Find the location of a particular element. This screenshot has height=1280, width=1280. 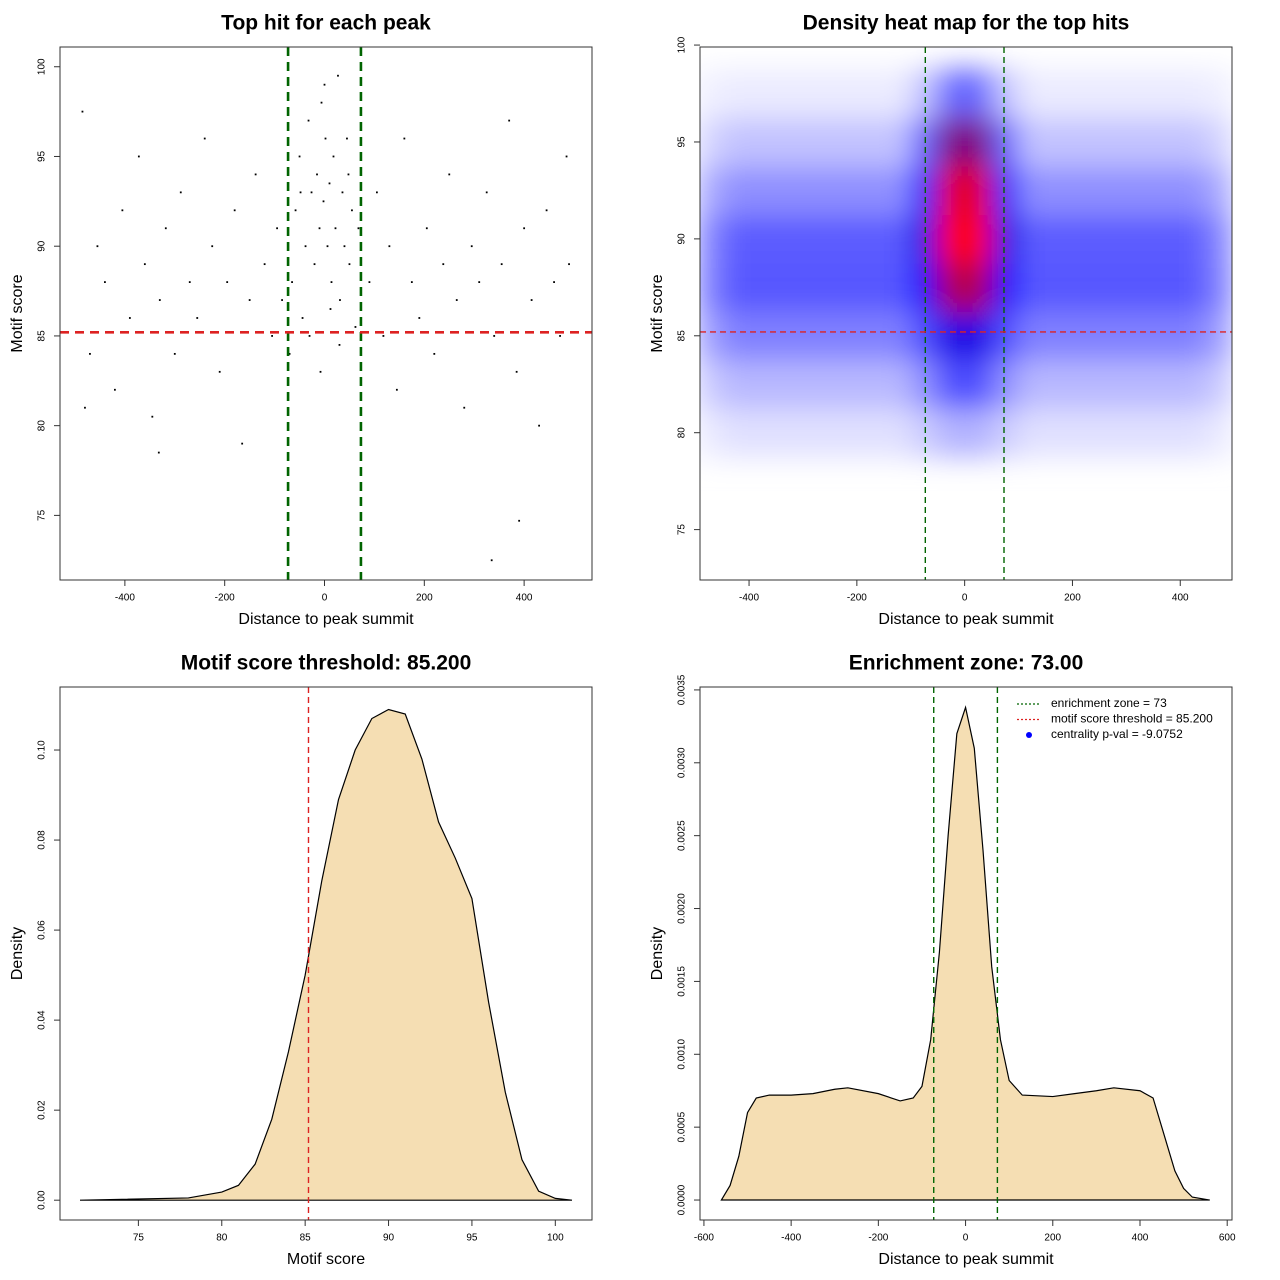

x-axis-label: Distance to peak summit is located at coordinates (966, 619).